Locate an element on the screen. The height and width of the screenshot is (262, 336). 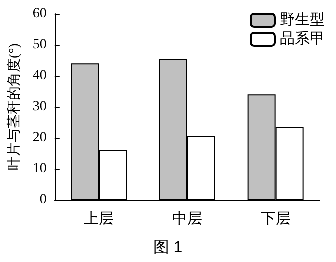
x-tick-label: 下层 is located at coordinates (275, 220).